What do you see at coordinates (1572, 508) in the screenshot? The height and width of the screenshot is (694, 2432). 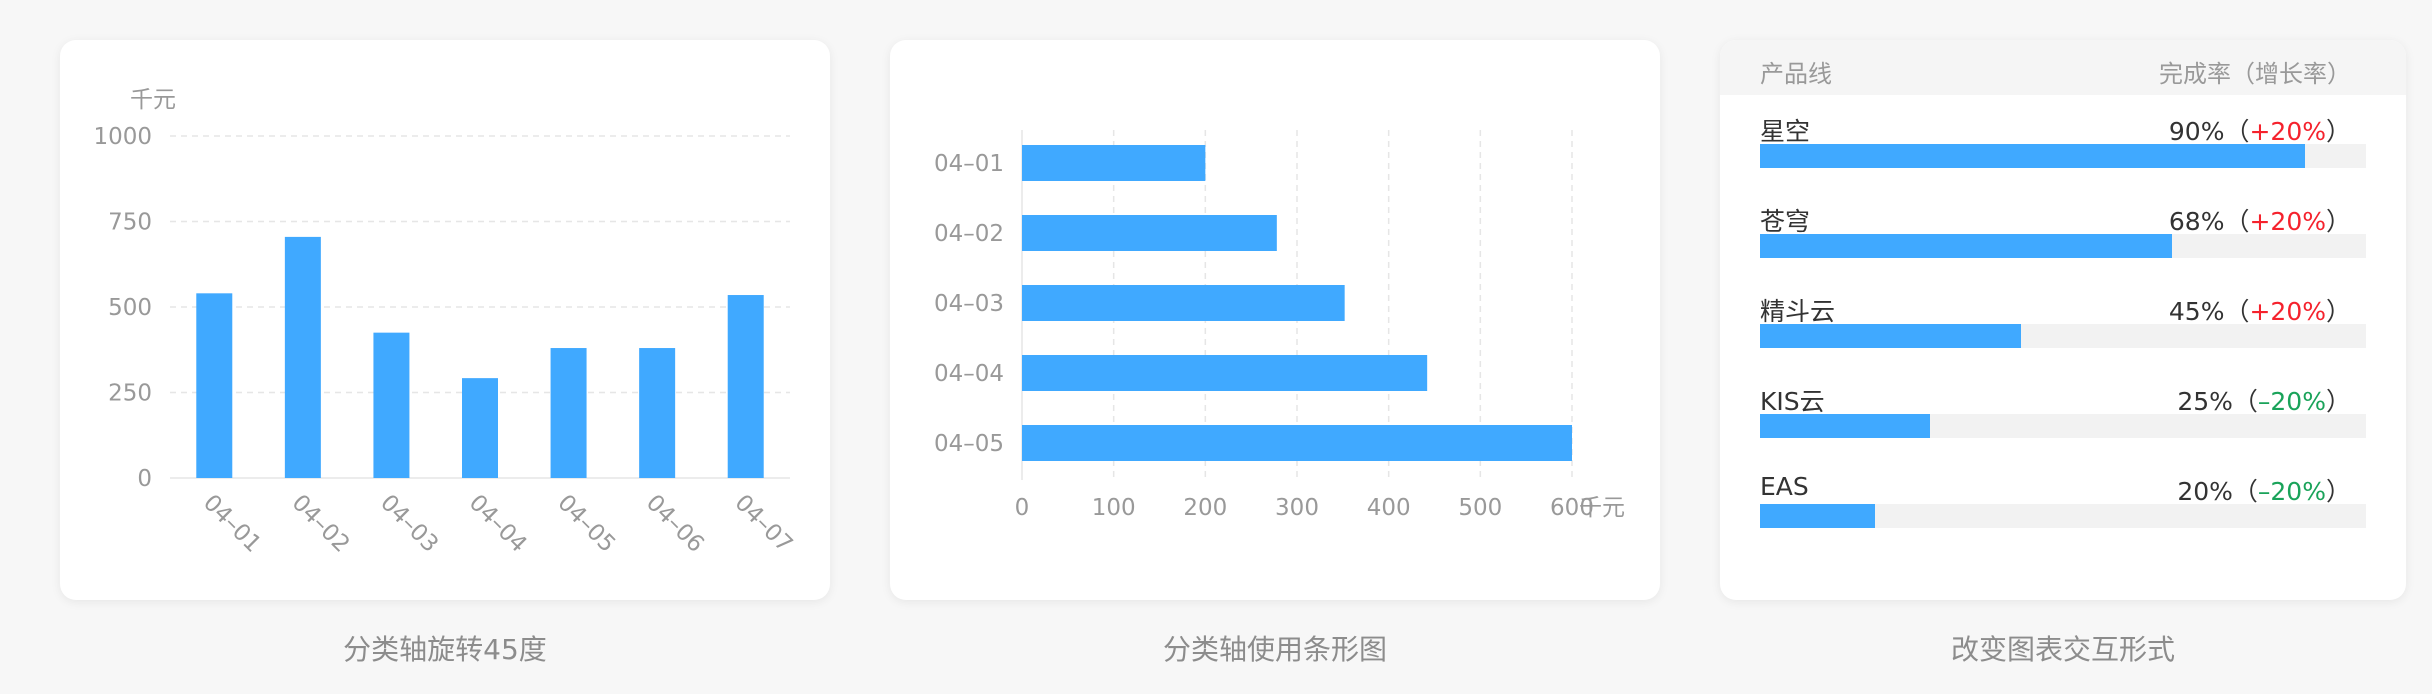 I see `x-tick-label: 600` at bounding box center [1572, 508].